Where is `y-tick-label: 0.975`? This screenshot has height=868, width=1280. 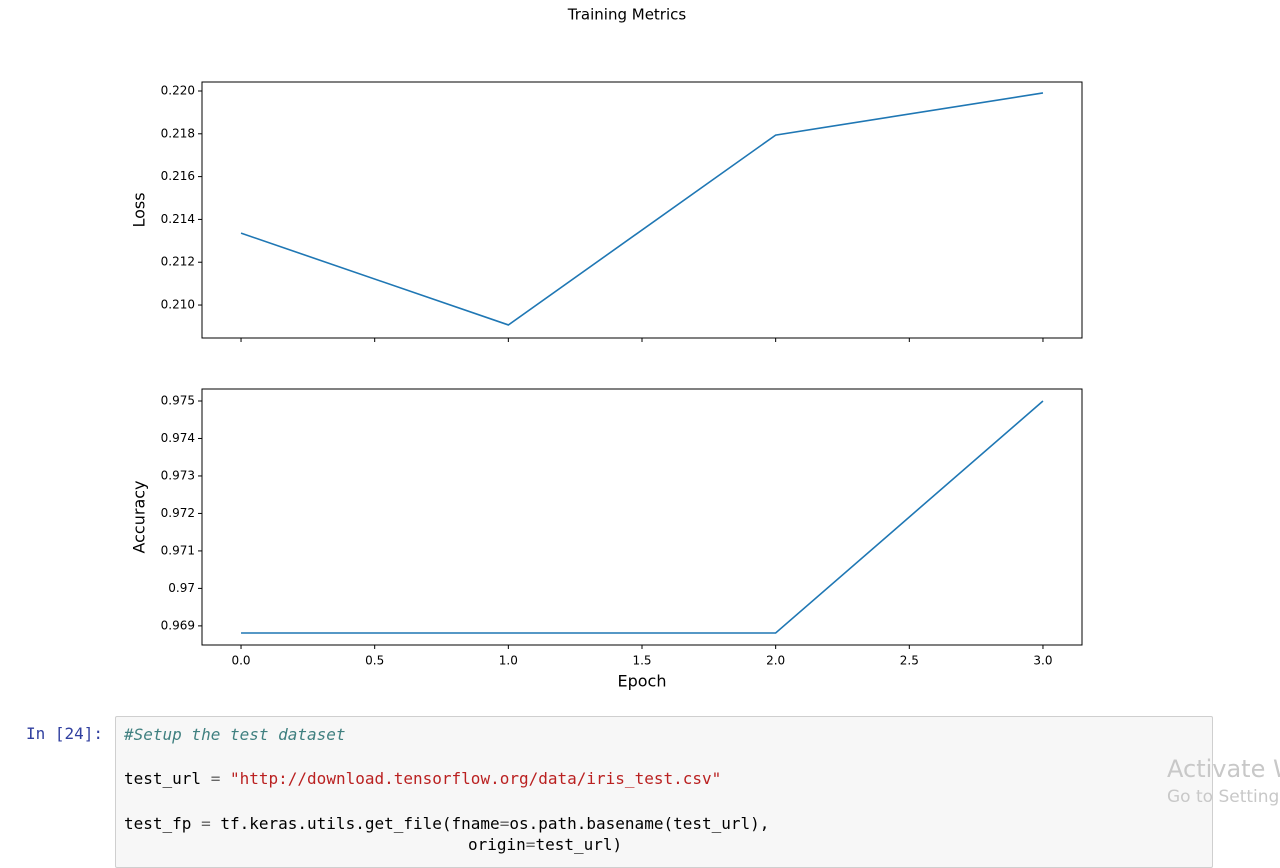
y-tick-label: 0.975 is located at coordinates (178, 400).